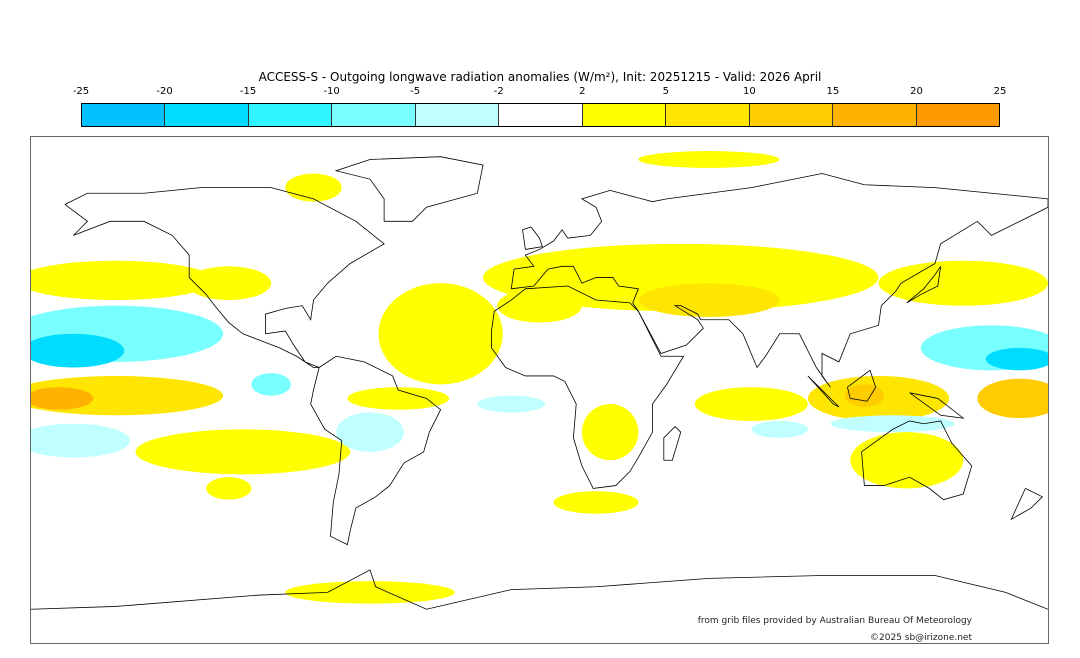 The image size is (1080, 658). I want to click on coastline-north-america, so click(224, 277).